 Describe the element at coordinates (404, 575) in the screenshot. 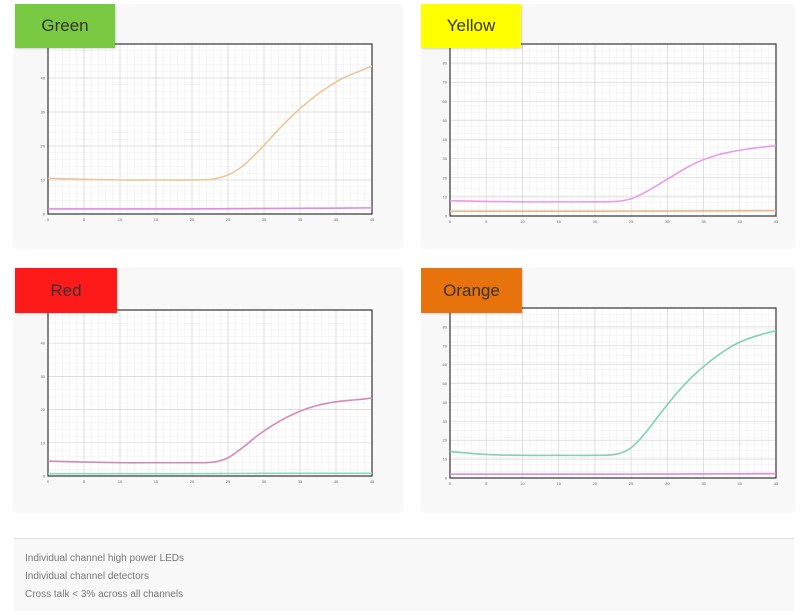

I see `footer-panel` at that location.